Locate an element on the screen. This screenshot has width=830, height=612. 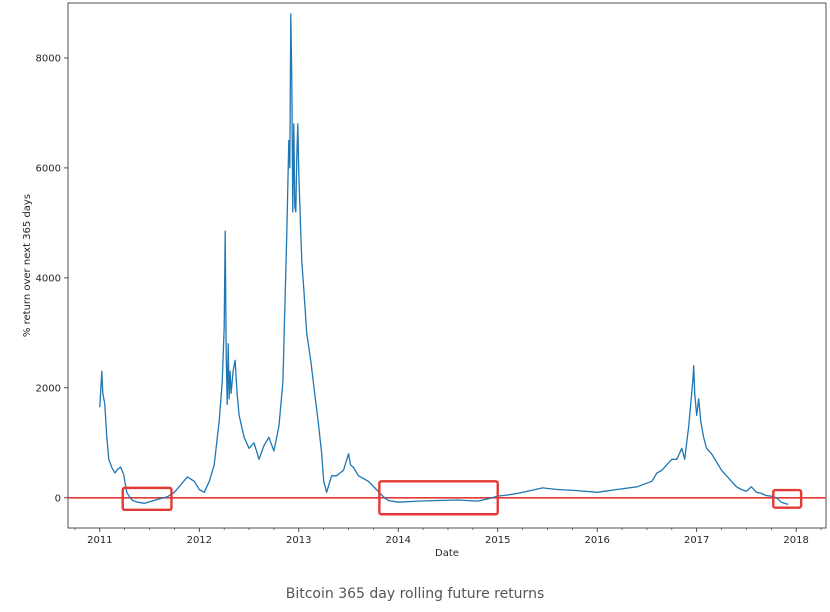
x-axis-ticks: 2011 2012 2013 2014 2015 2016 2017 2018 is located at coordinates (448, 537).